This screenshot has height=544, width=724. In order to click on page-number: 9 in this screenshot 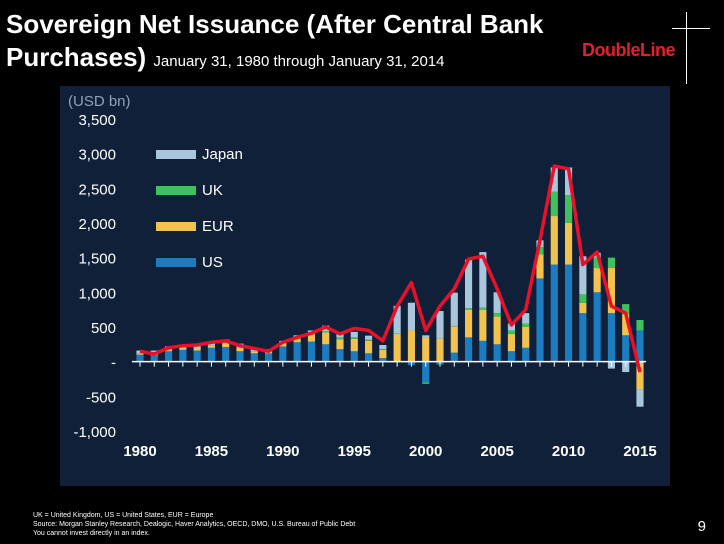, I will do `click(701, 526)`.